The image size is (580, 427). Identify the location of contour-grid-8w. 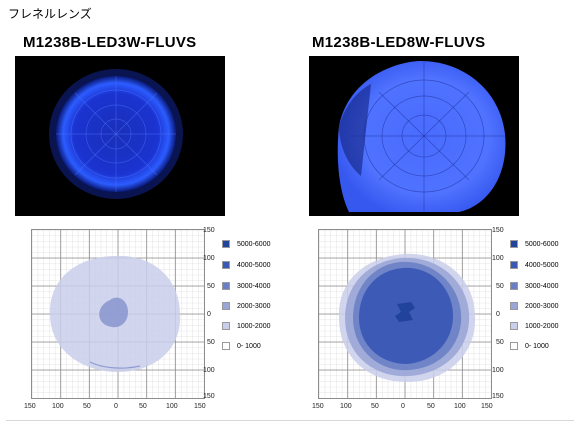
(405, 314).